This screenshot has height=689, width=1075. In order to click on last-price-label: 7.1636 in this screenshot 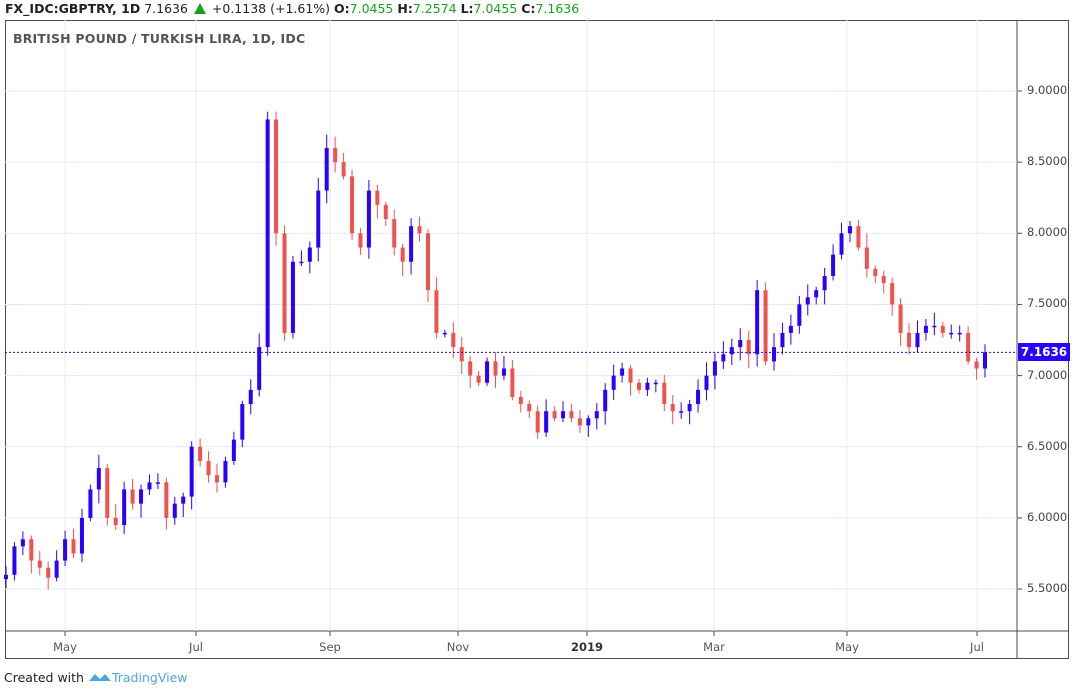, I will do `click(1044, 352)`.